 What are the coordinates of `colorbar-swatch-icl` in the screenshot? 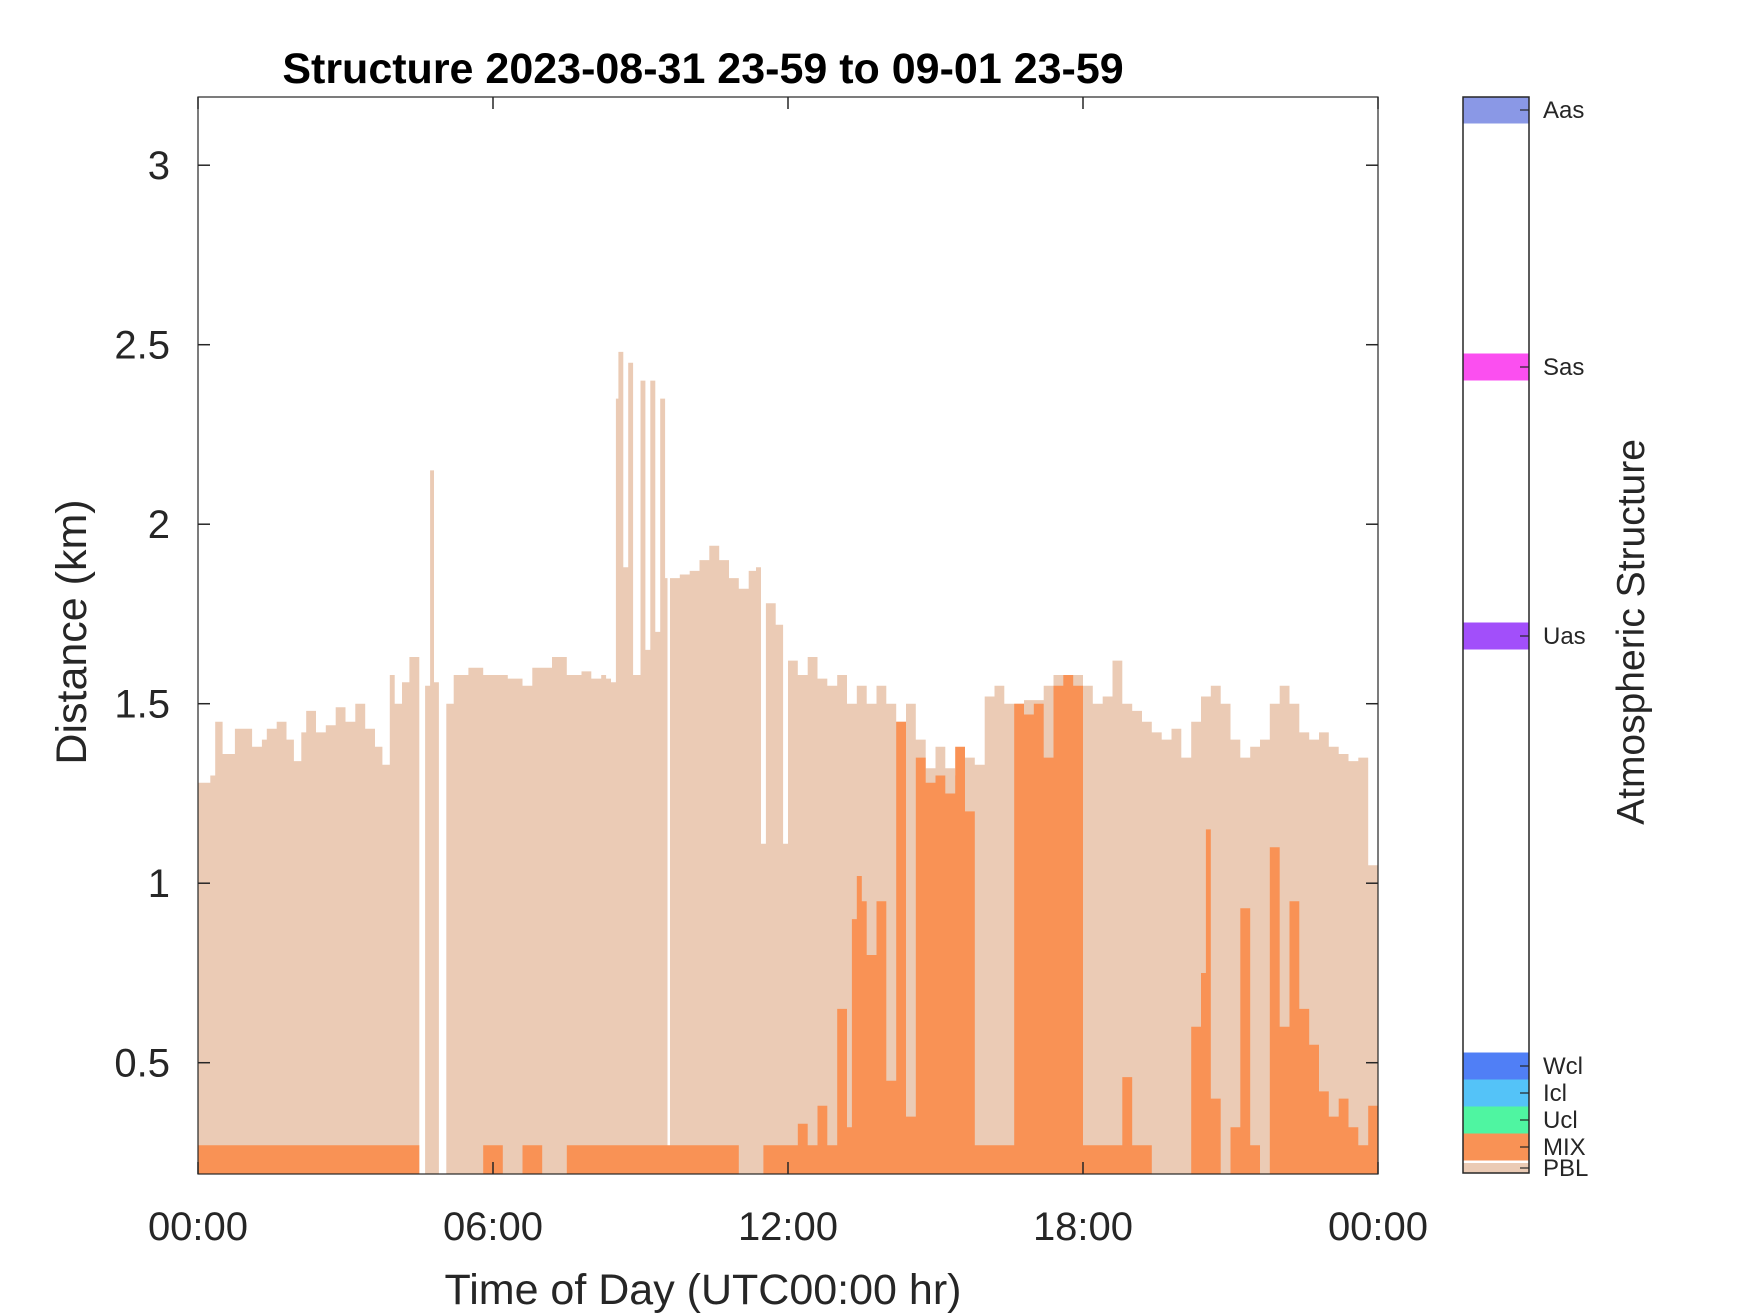 It's located at (1496, 1093).